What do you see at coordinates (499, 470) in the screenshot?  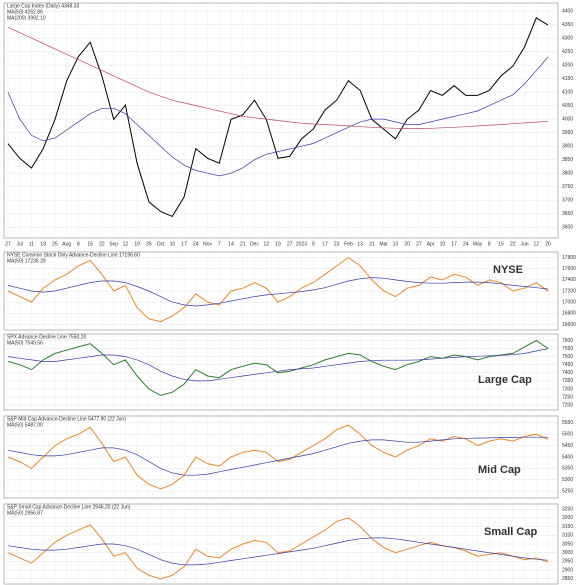 I see `annotation: Mid Cap` at bounding box center [499, 470].